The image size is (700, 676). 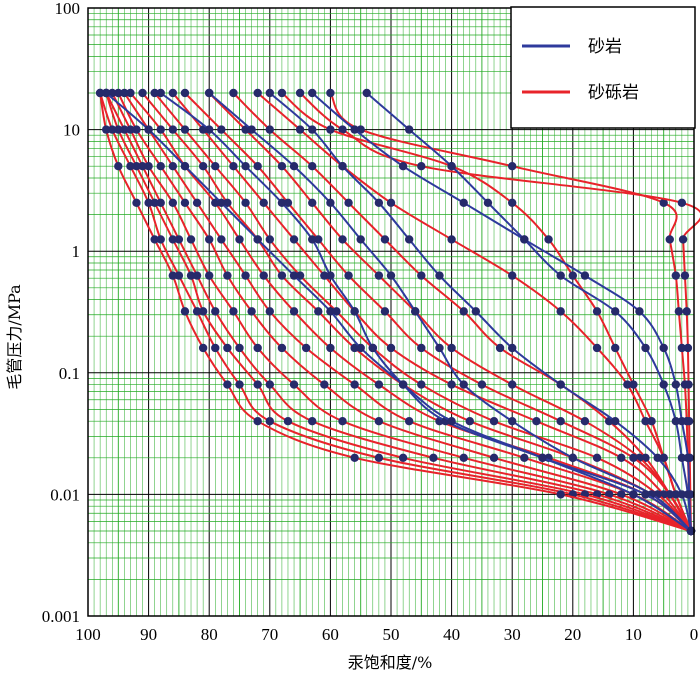 I want to click on legend: 砂岩 砂砾岩, so click(x=603, y=67).